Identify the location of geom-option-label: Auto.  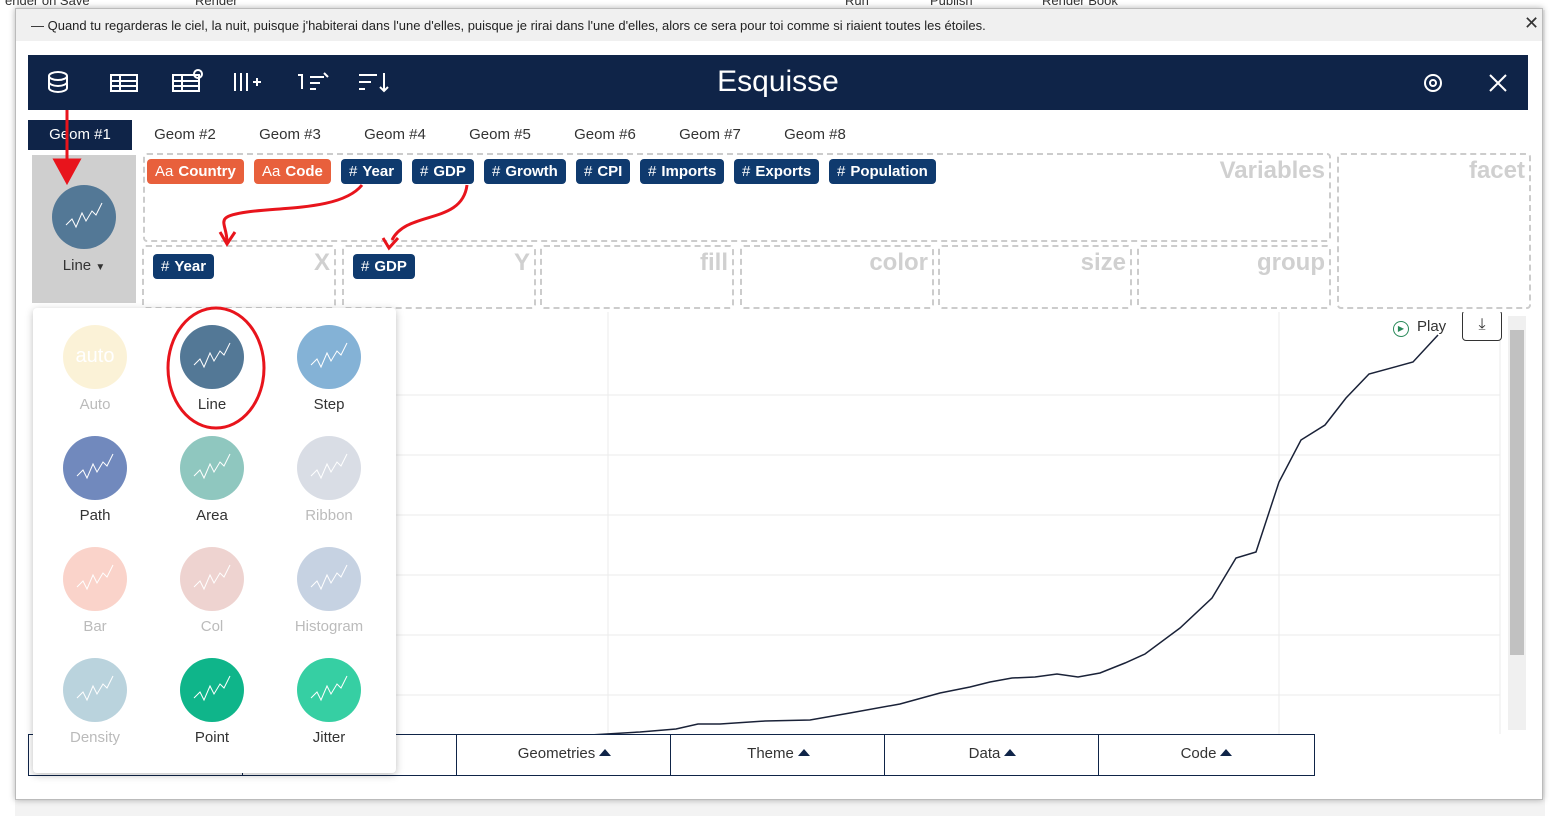
(95, 404).